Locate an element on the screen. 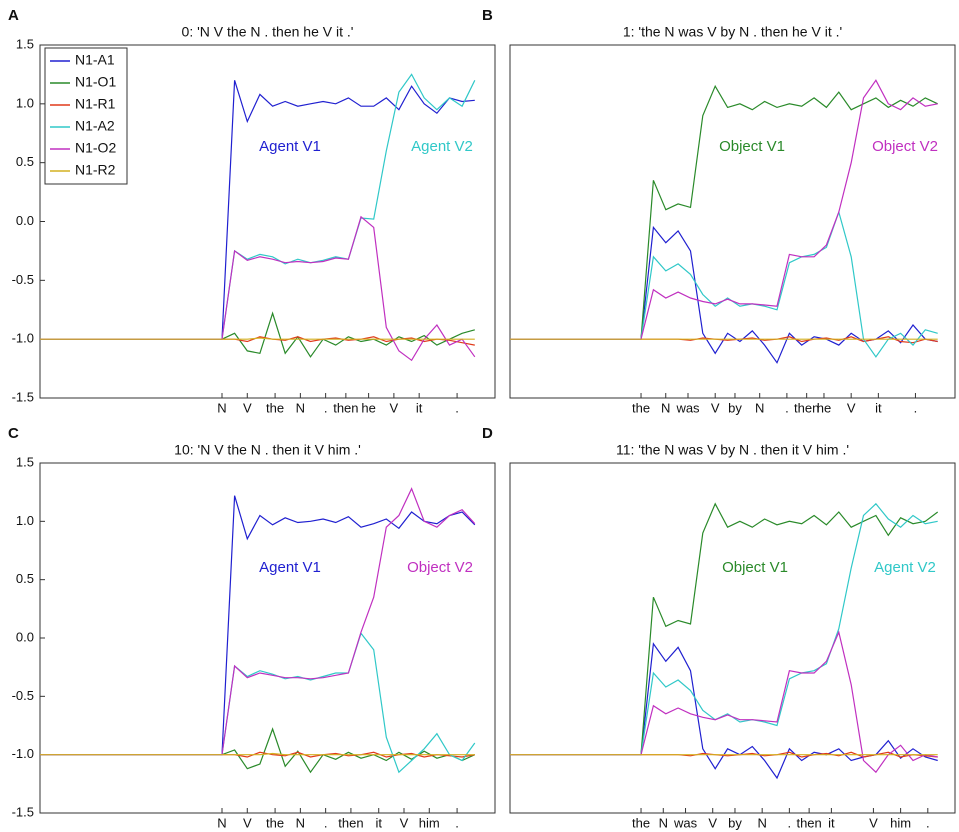 Image resolution: width=959 pixels, height=832 pixels. chart-title: 0: 'N V the N . then he V it .' is located at coordinates (268, 32).